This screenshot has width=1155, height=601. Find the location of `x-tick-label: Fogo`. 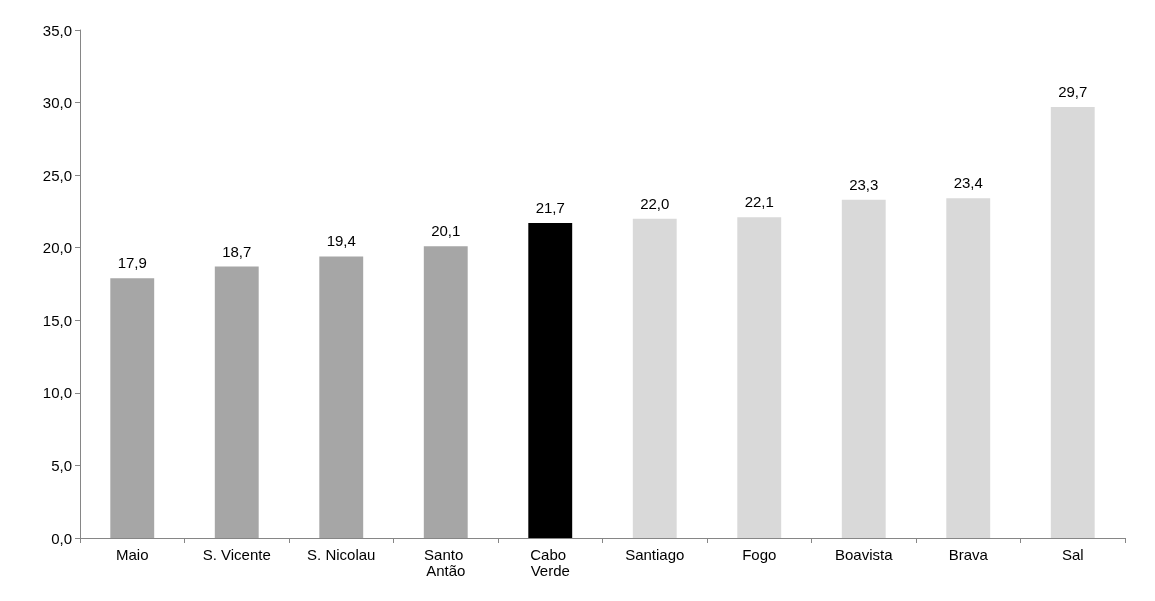

x-tick-label: Fogo is located at coordinates (759, 554).